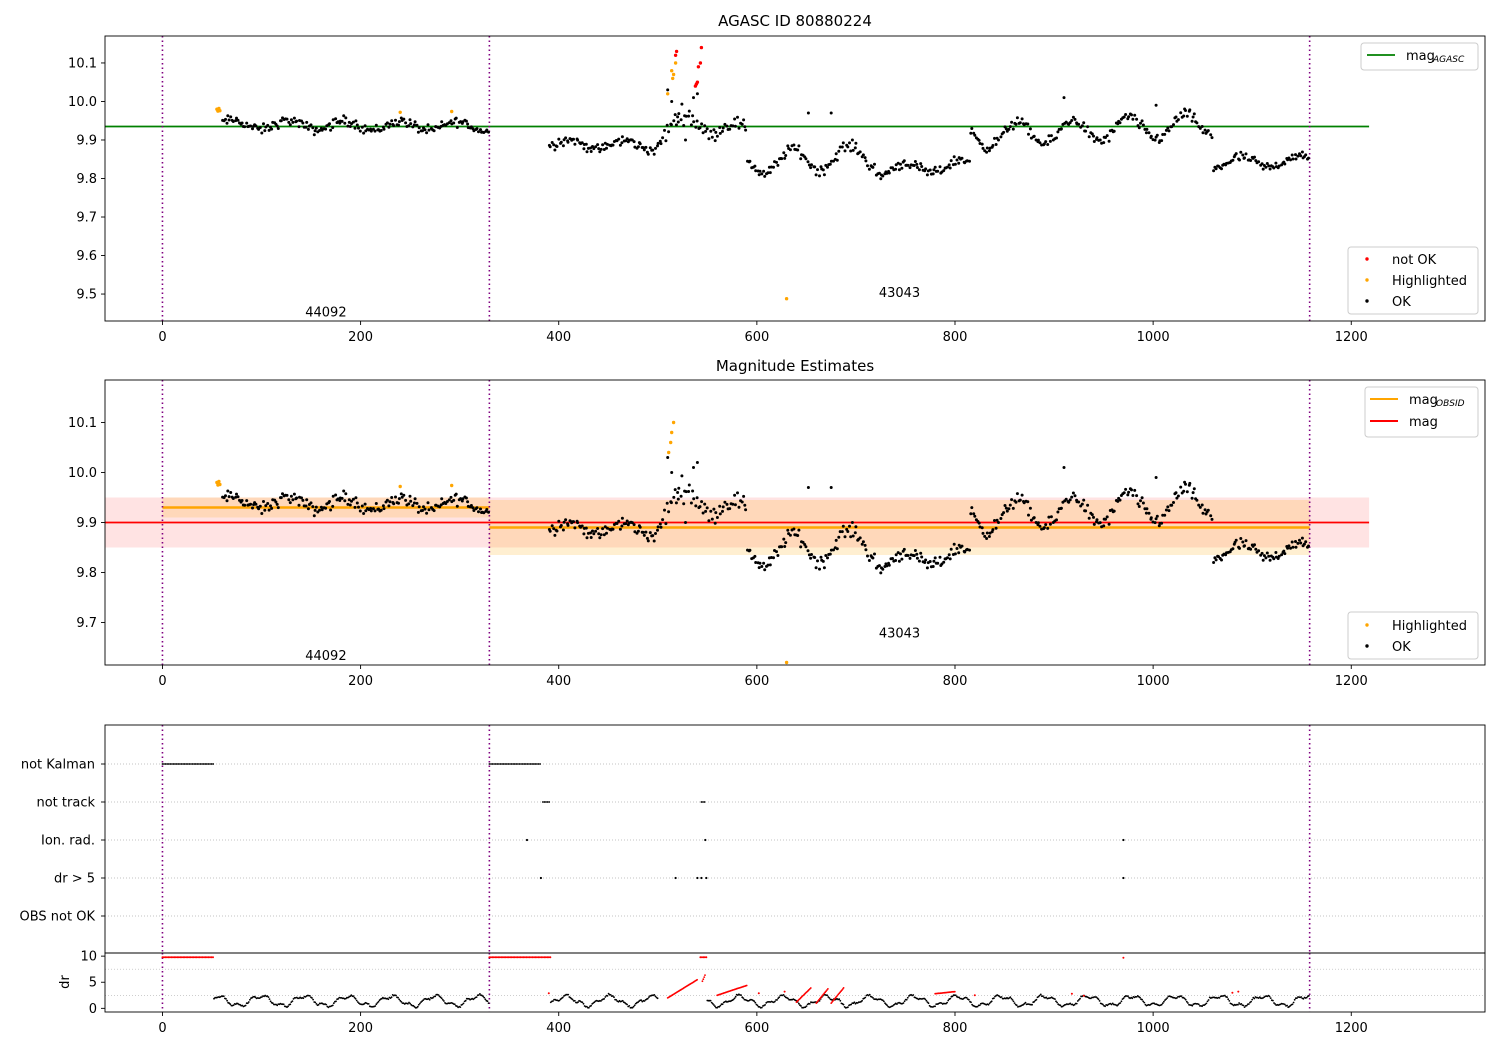  I want to click on y-tick-label: 5, so click(93, 983).